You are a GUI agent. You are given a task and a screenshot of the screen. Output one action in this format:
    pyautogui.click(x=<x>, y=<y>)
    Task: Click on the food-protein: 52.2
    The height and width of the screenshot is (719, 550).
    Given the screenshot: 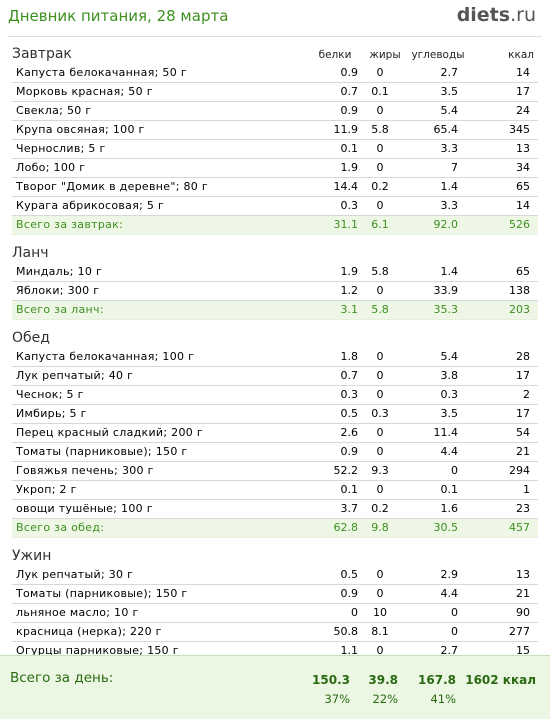 What is the action you would take?
    pyautogui.click(x=346, y=470)
    